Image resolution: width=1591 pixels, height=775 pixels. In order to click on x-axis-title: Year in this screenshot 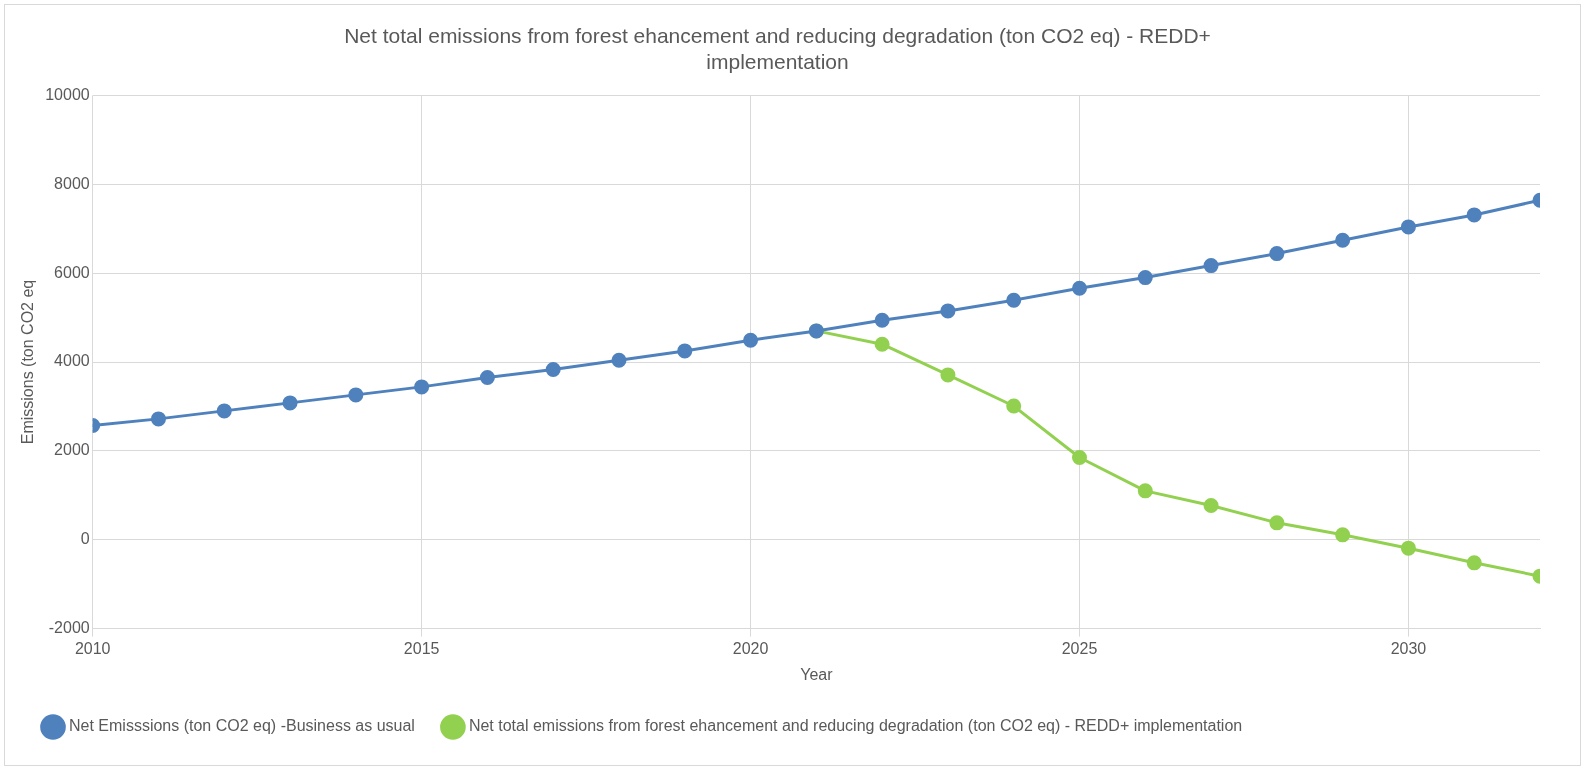, I will do `click(817, 674)`.